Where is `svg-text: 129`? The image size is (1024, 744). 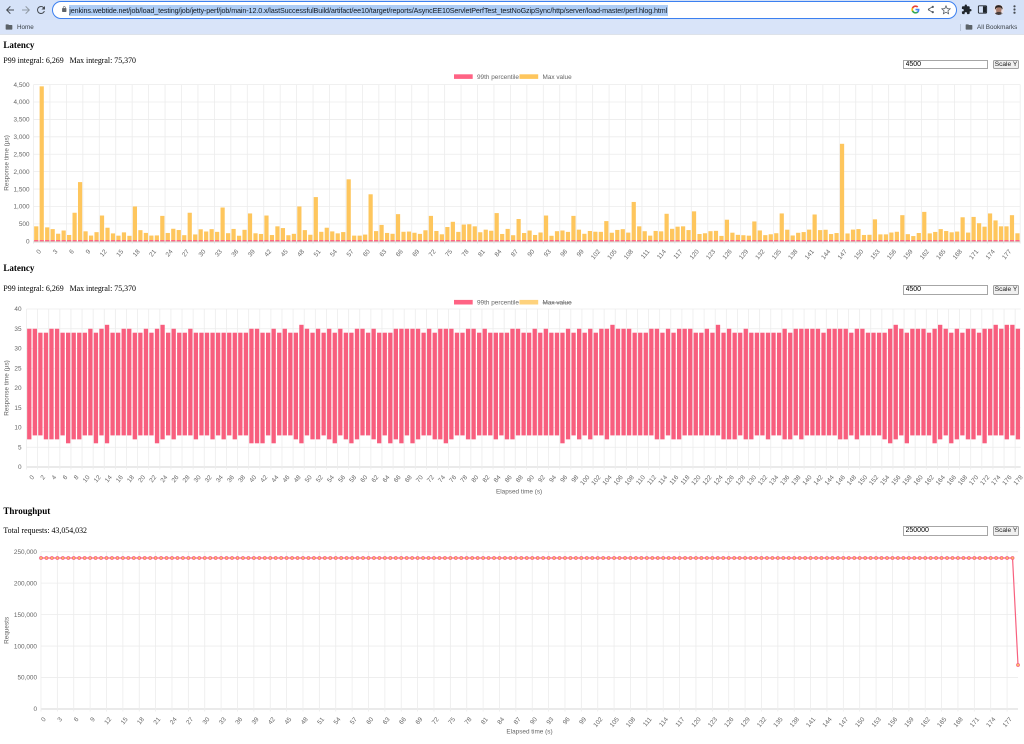 svg-text: 129 is located at coordinates (744, 254).